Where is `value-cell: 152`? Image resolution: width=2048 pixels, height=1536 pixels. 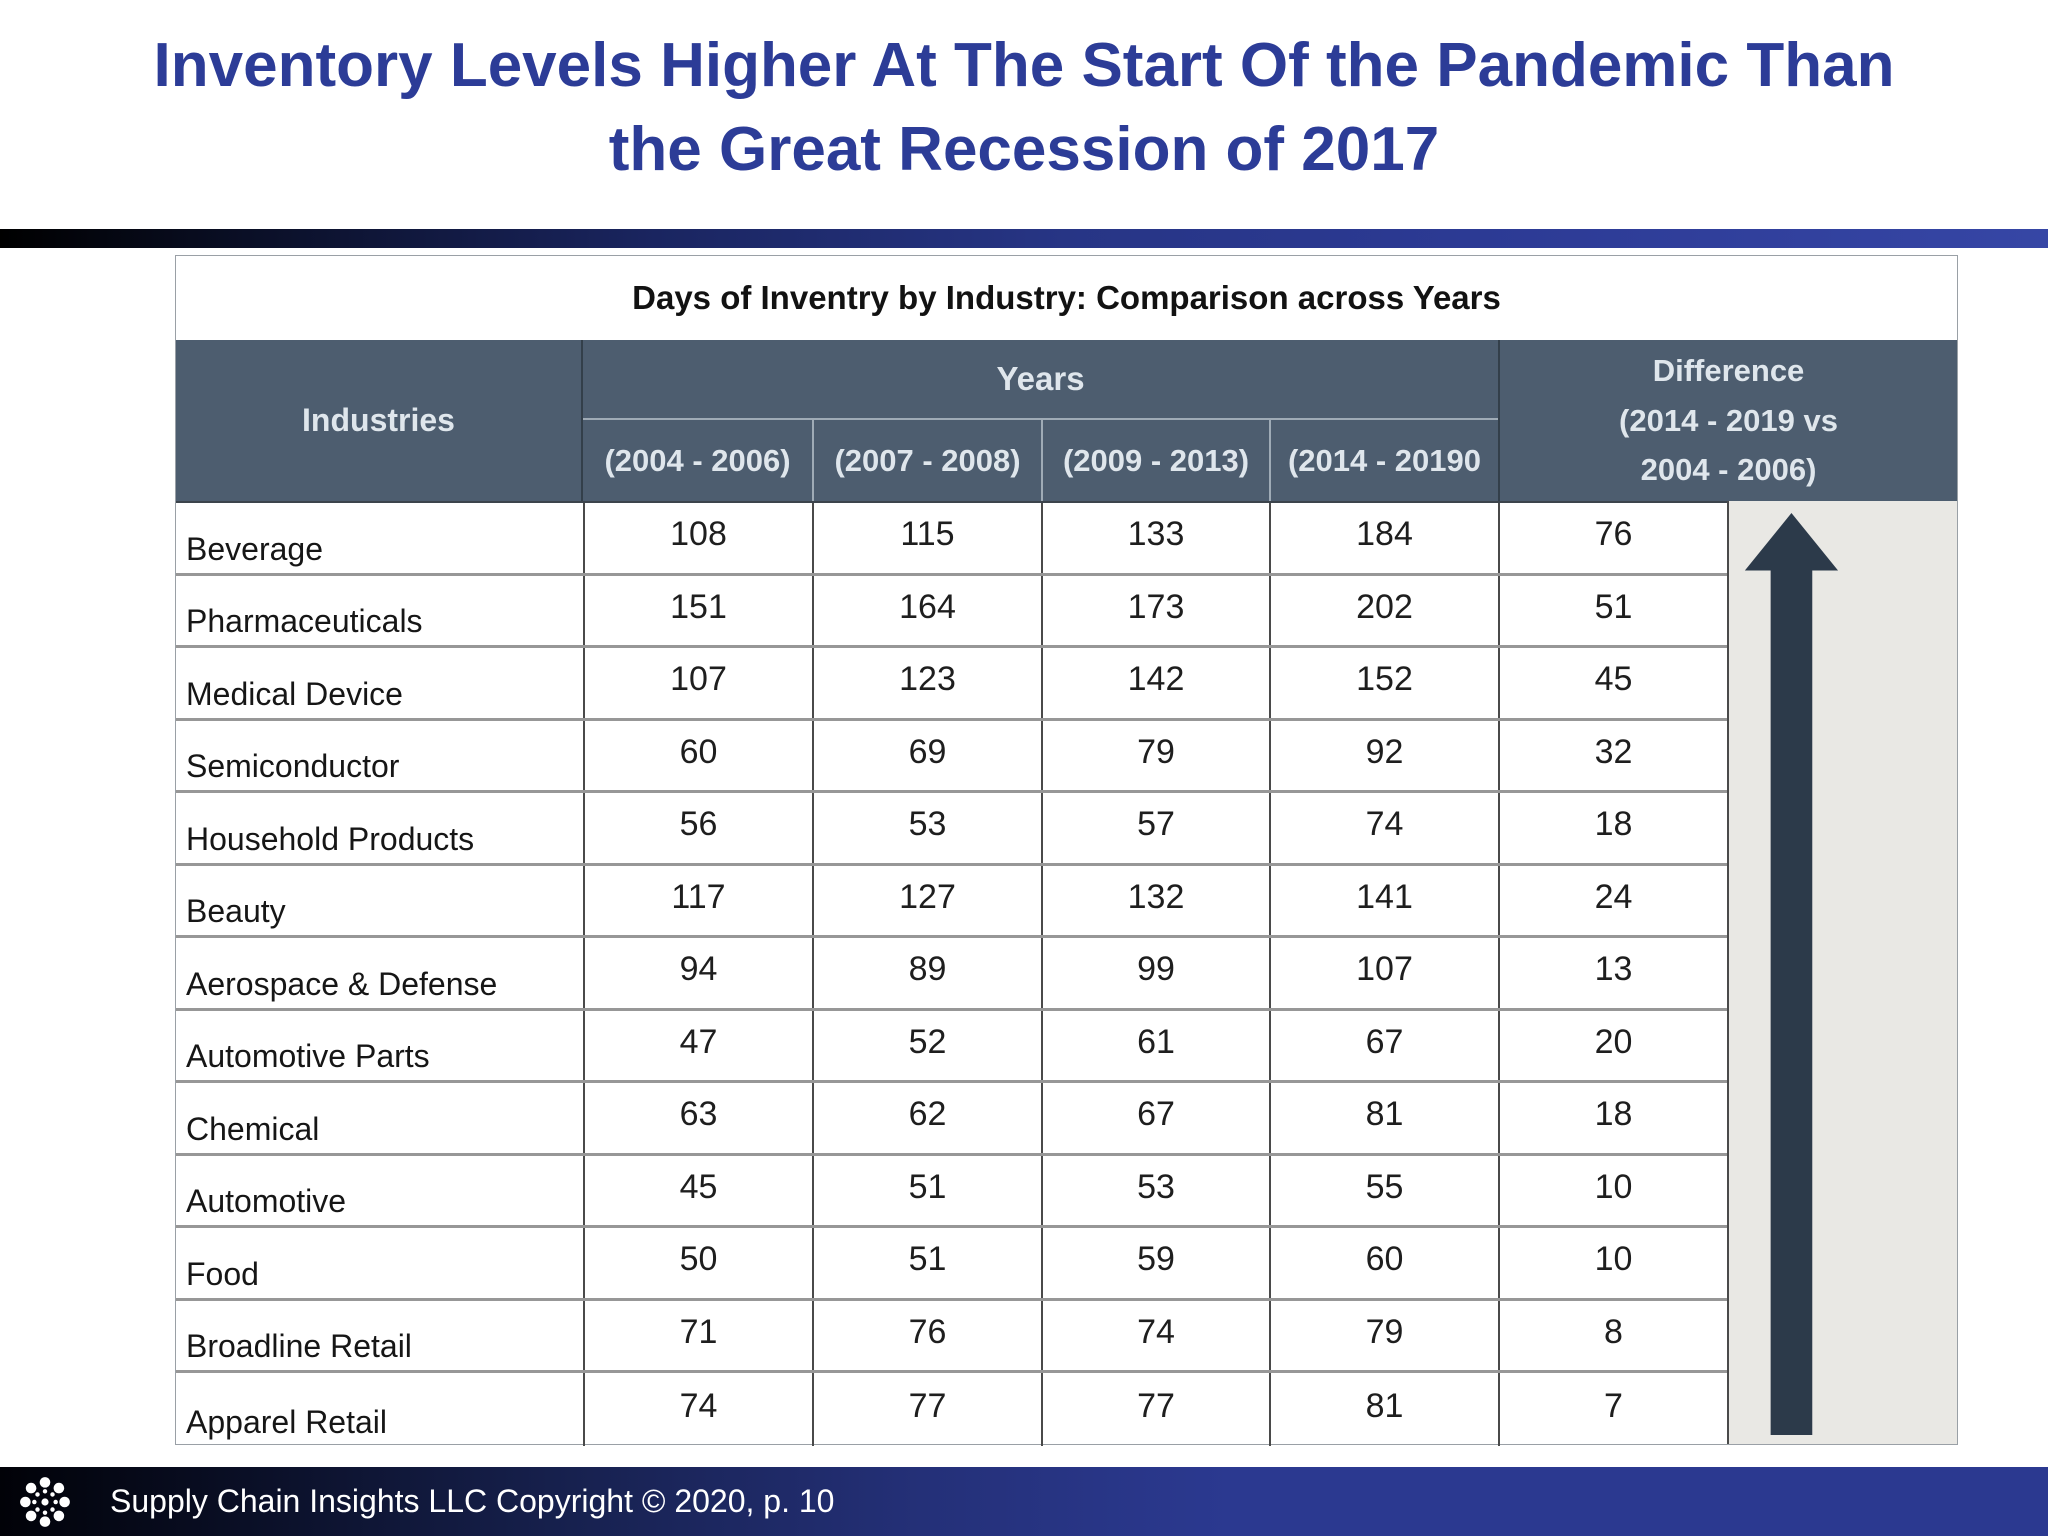
value-cell: 152 is located at coordinates (1383, 683).